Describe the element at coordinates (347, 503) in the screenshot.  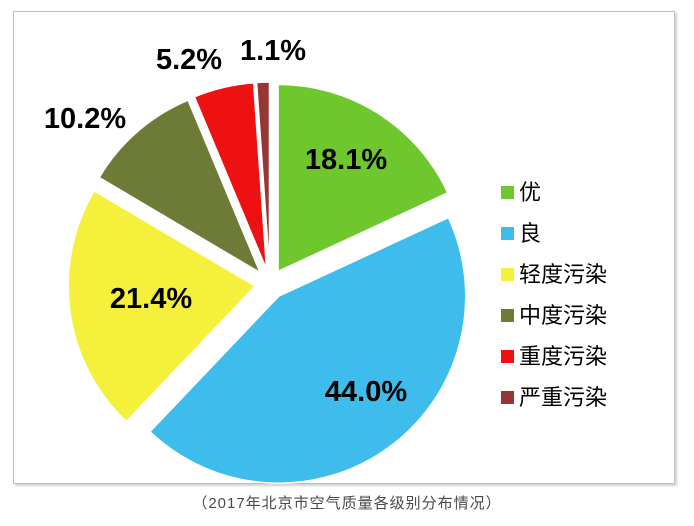
I see `chart-caption: （2017年北京市空气质量各级别分布情况）` at that location.